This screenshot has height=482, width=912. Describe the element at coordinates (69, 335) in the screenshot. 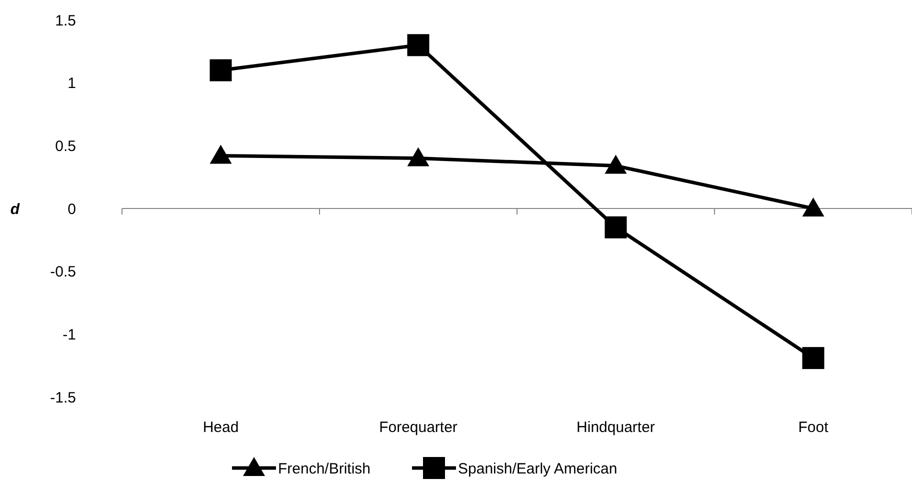

I see `y-tick-label: -1` at that location.